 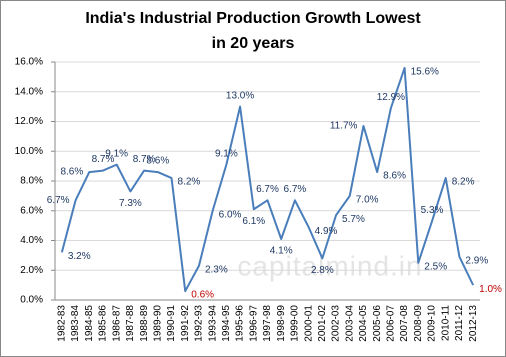 What do you see at coordinates (473, 323) in the screenshot?
I see `x-tick-label: 2012-13` at bounding box center [473, 323].